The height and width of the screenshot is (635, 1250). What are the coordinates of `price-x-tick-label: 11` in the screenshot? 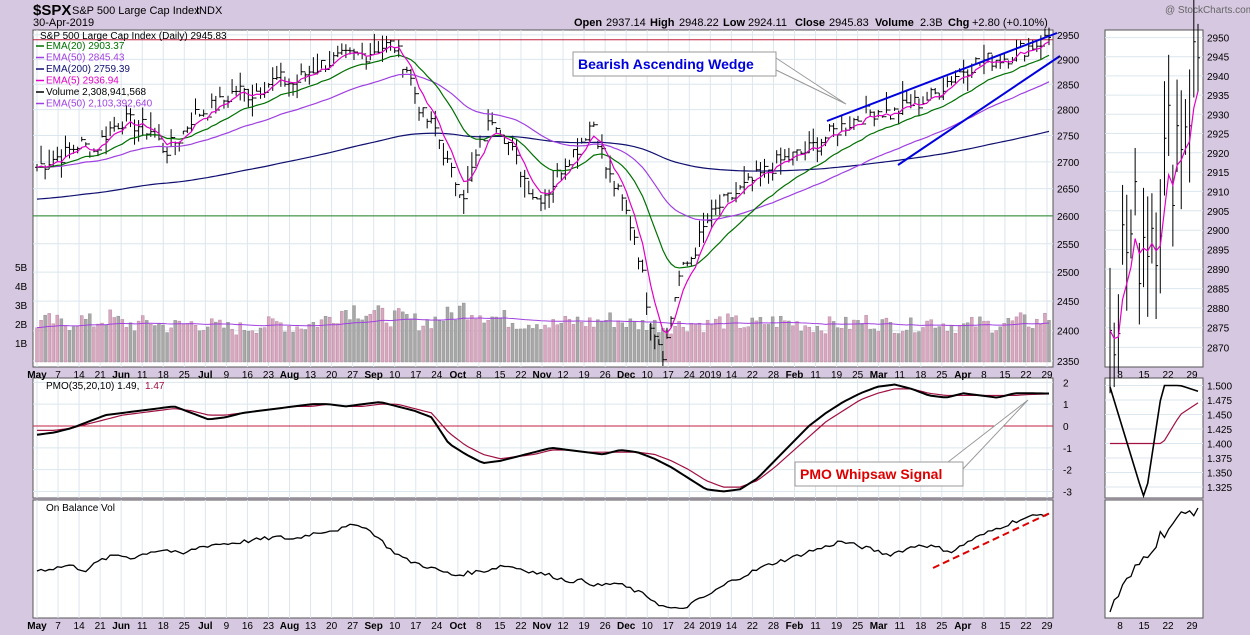 It's located at (815, 375).